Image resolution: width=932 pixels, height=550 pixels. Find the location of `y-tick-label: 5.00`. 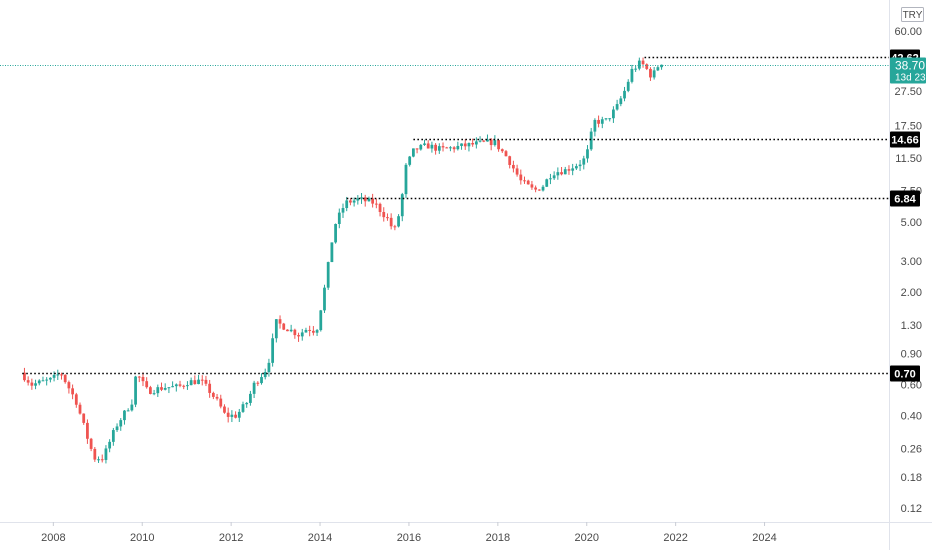

y-tick-label: 5.00 is located at coordinates (911, 223).